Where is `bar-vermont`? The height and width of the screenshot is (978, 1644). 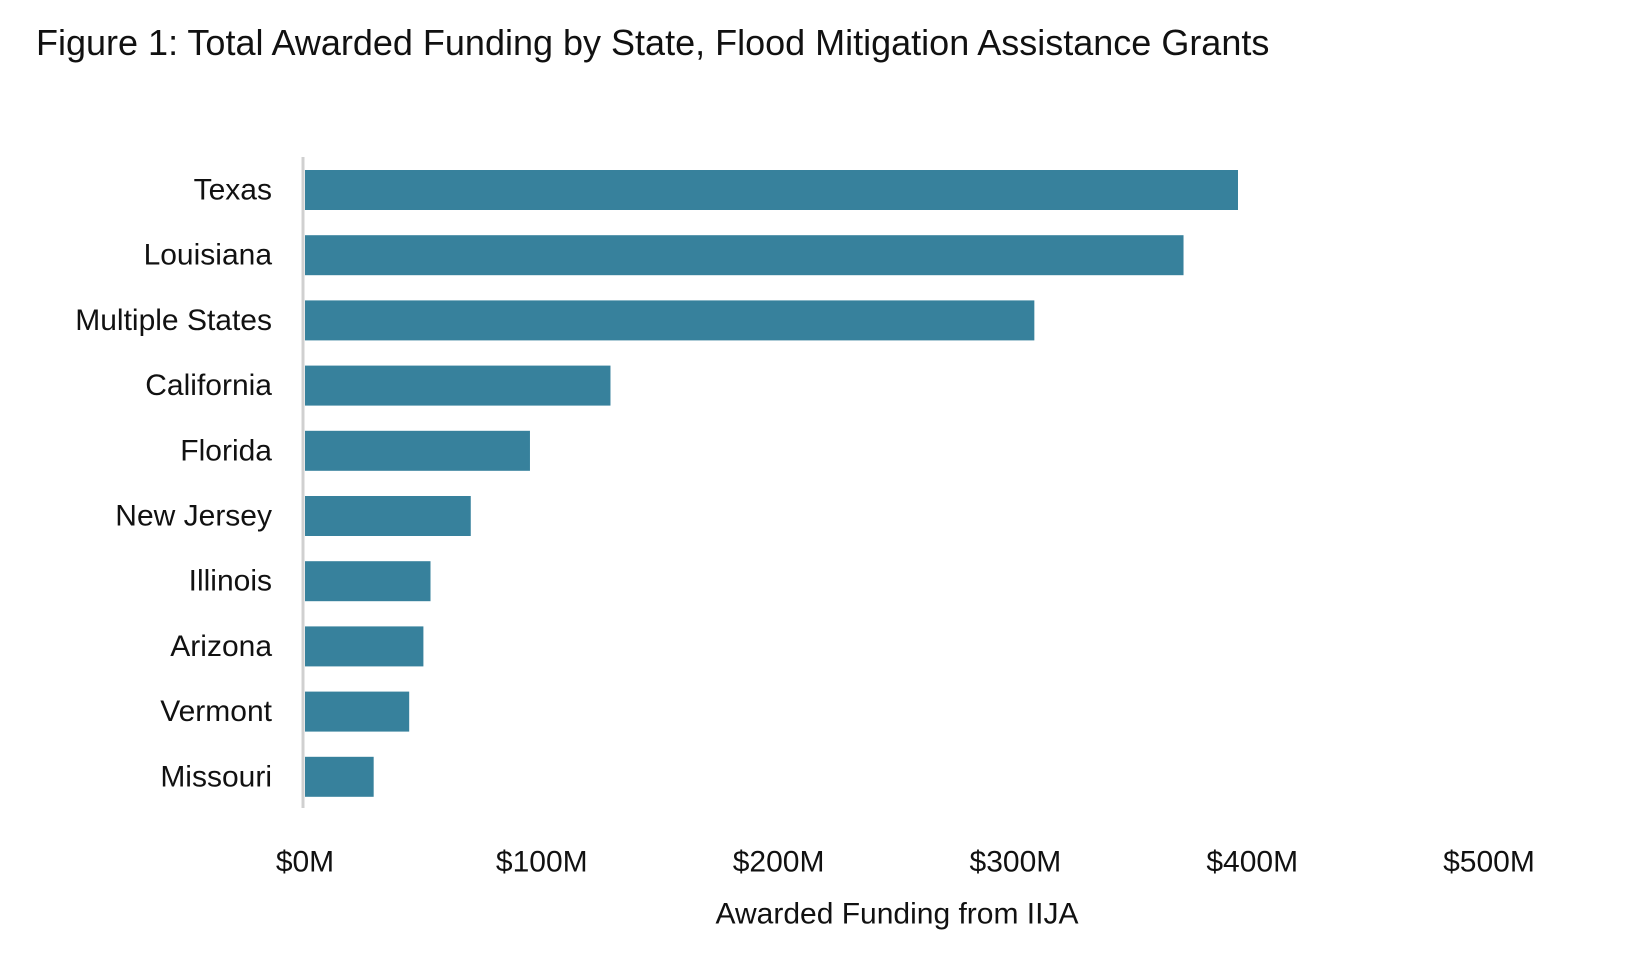 bar-vermont is located at coordinates (357, 711).